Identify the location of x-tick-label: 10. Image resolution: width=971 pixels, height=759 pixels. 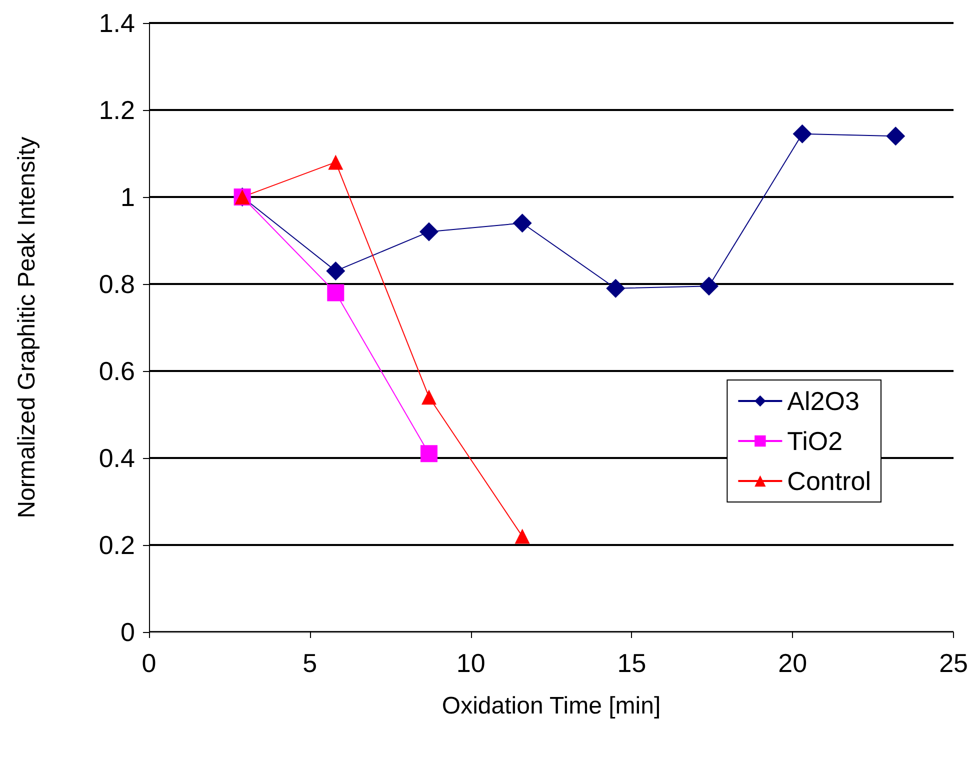
(471, 663).